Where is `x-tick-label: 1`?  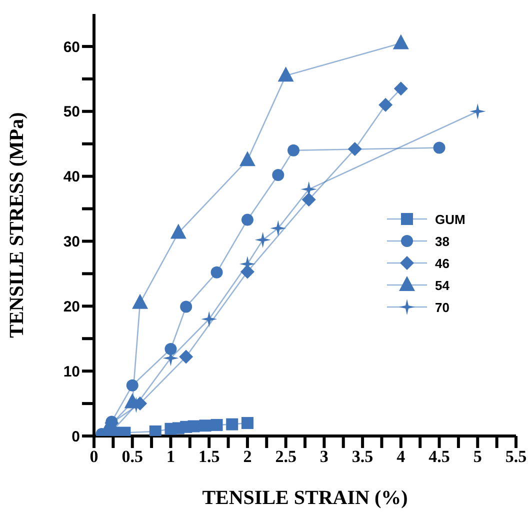
x-tick-label: 1 is located at coordinates (170, 456).